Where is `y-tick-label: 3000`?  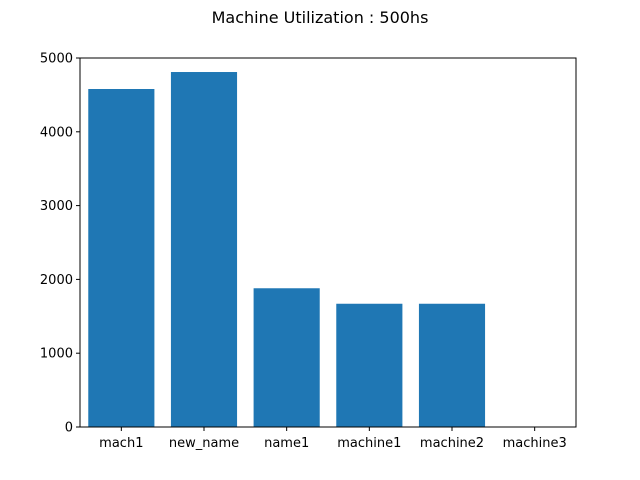
y-tick-label: 3000 is located at coordinates (56, 206).